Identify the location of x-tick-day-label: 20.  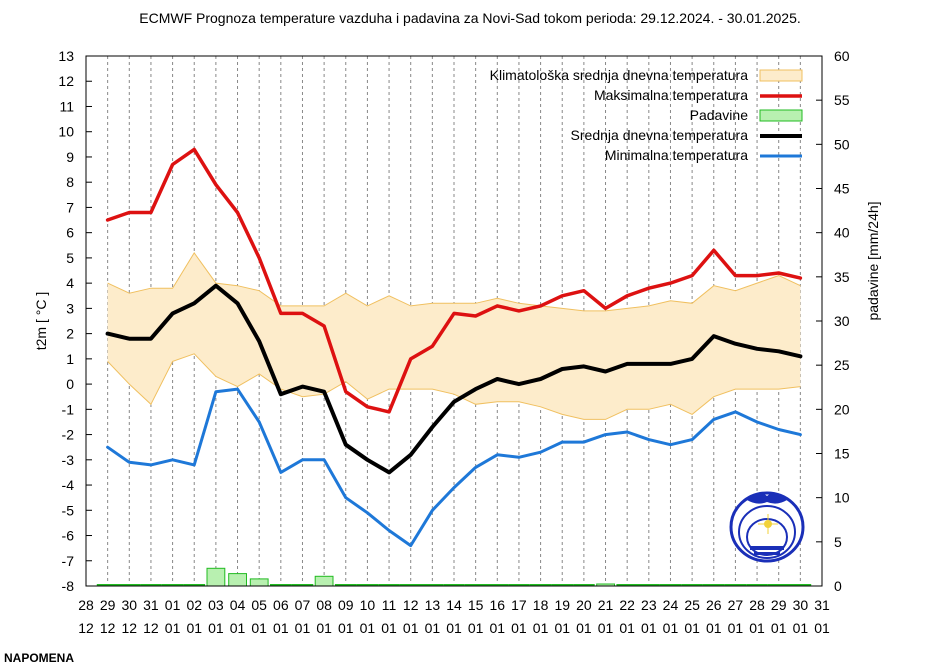
(584, 605).